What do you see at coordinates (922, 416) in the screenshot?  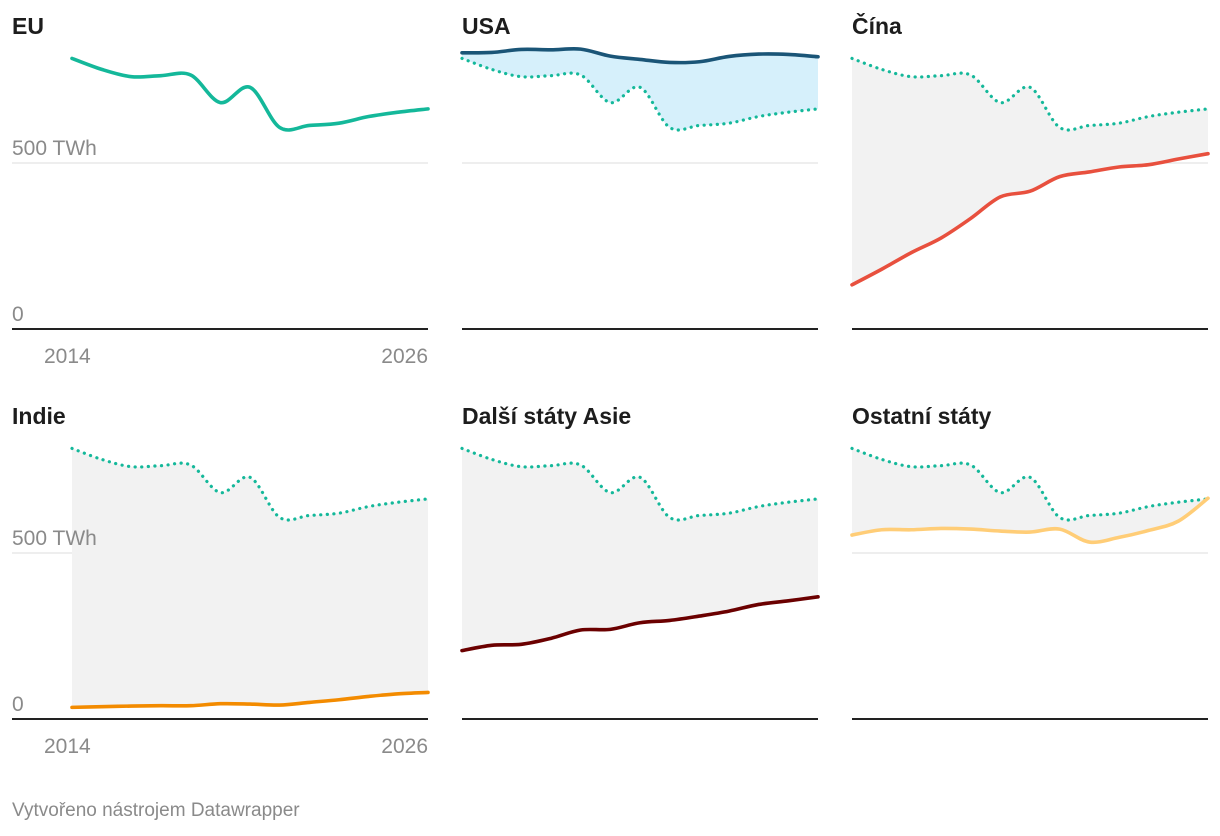 I see `panel-title: Ostatní státy` at bounding box center [922, 416].